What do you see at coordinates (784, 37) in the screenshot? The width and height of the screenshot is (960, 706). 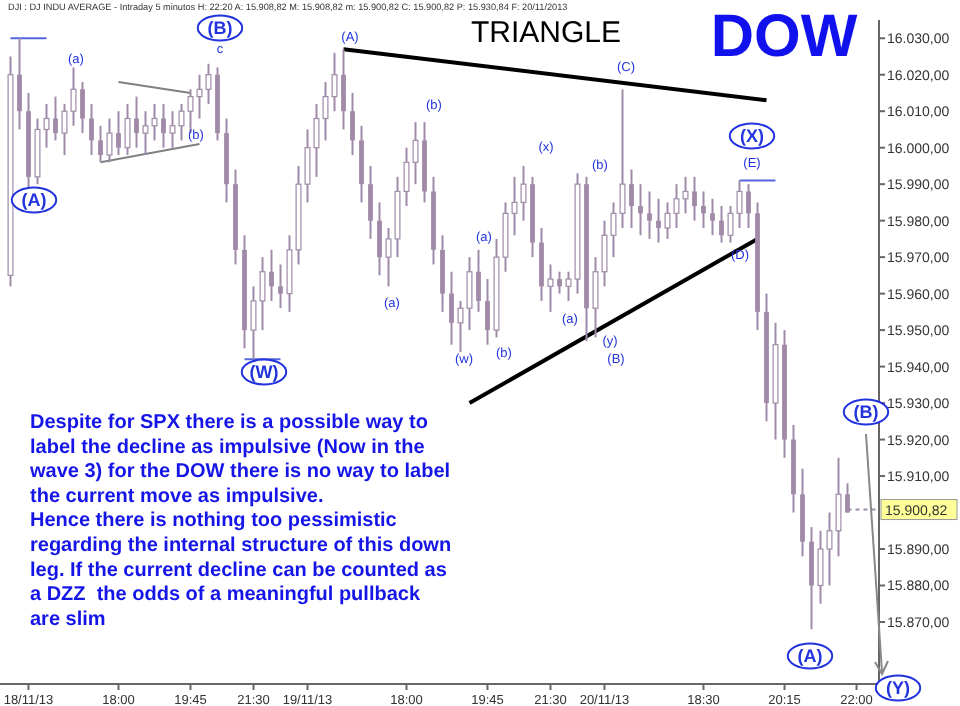 I see `chart-title: DOW` at bounding box center [784, 37].